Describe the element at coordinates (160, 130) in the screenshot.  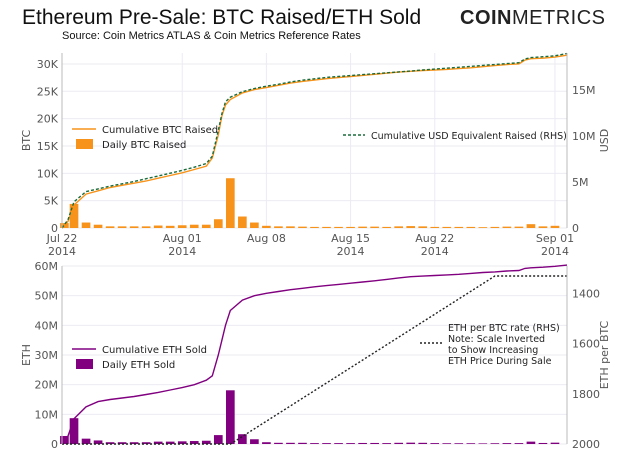
I see `legend-label: Cumulative BTC Raised` at that location.